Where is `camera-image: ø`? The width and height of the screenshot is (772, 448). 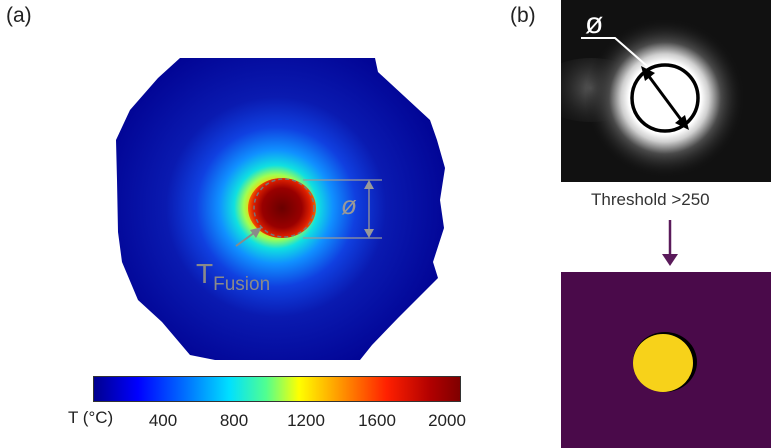
camera-image: ø is located at coordinates (666, 91).